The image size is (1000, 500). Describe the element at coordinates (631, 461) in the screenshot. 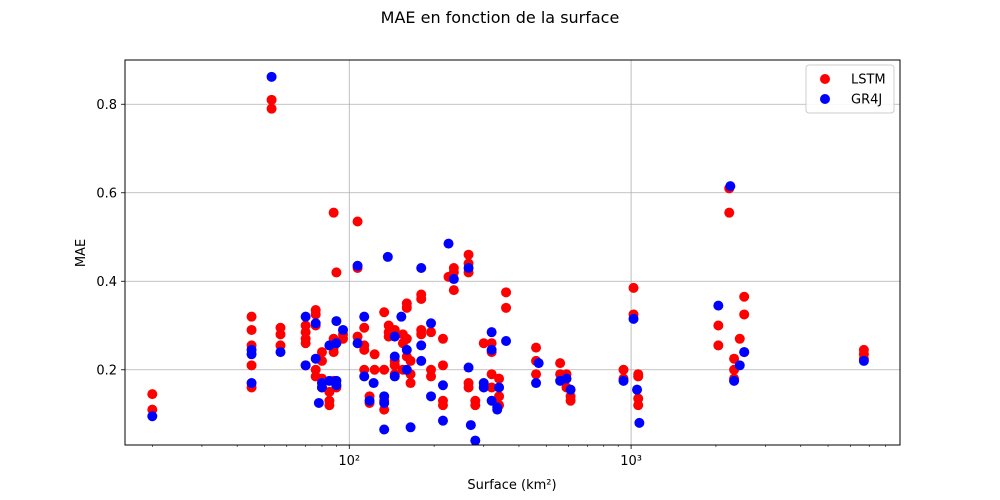

I see `x-tick-label: 10³` at that location.